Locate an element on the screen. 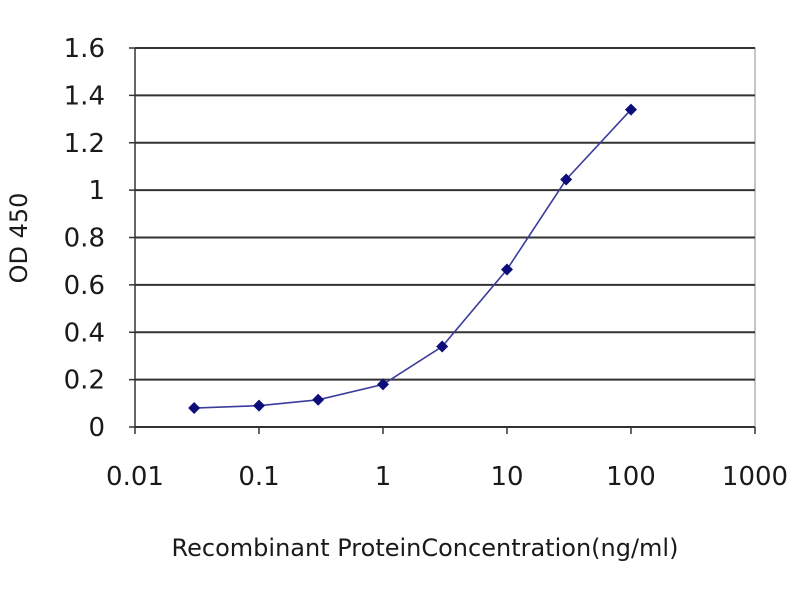 This screenshot has width=800, height=605. y-tick-label: 0.4 is located at coordinates (84, 333).